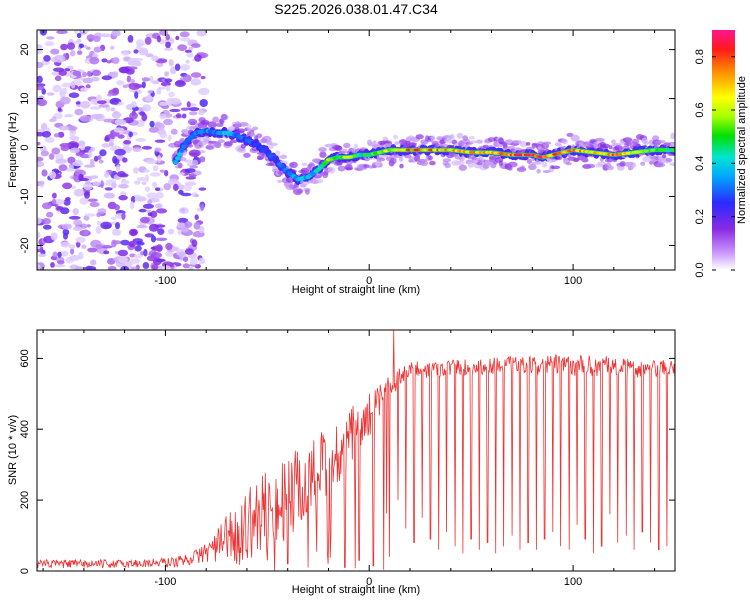  Describe the element at coordinates (742, 150) in the screenshot. I see `colorbar-label: Normalized spectral amplitude` at that location.